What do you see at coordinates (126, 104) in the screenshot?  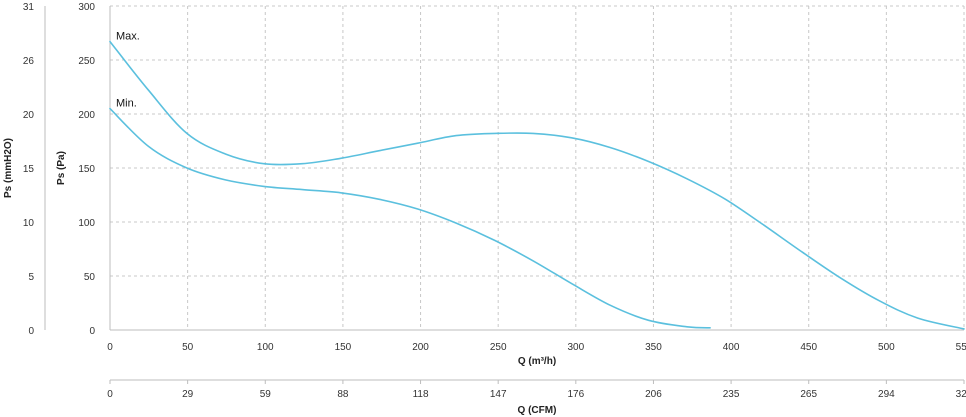 I see `series-label-min: Min.` at bounding box center [126, 104].